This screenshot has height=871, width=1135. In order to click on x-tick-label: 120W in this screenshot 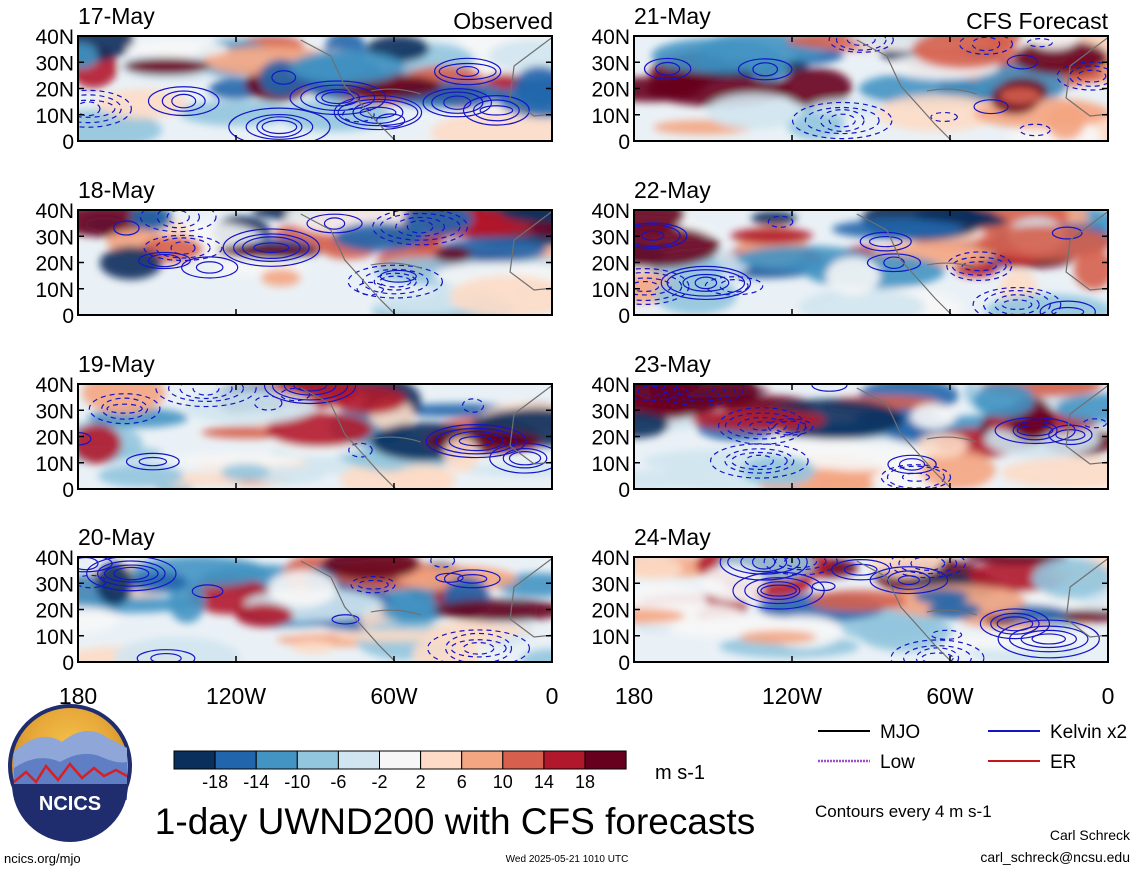, I will do `click(236, 696)`.